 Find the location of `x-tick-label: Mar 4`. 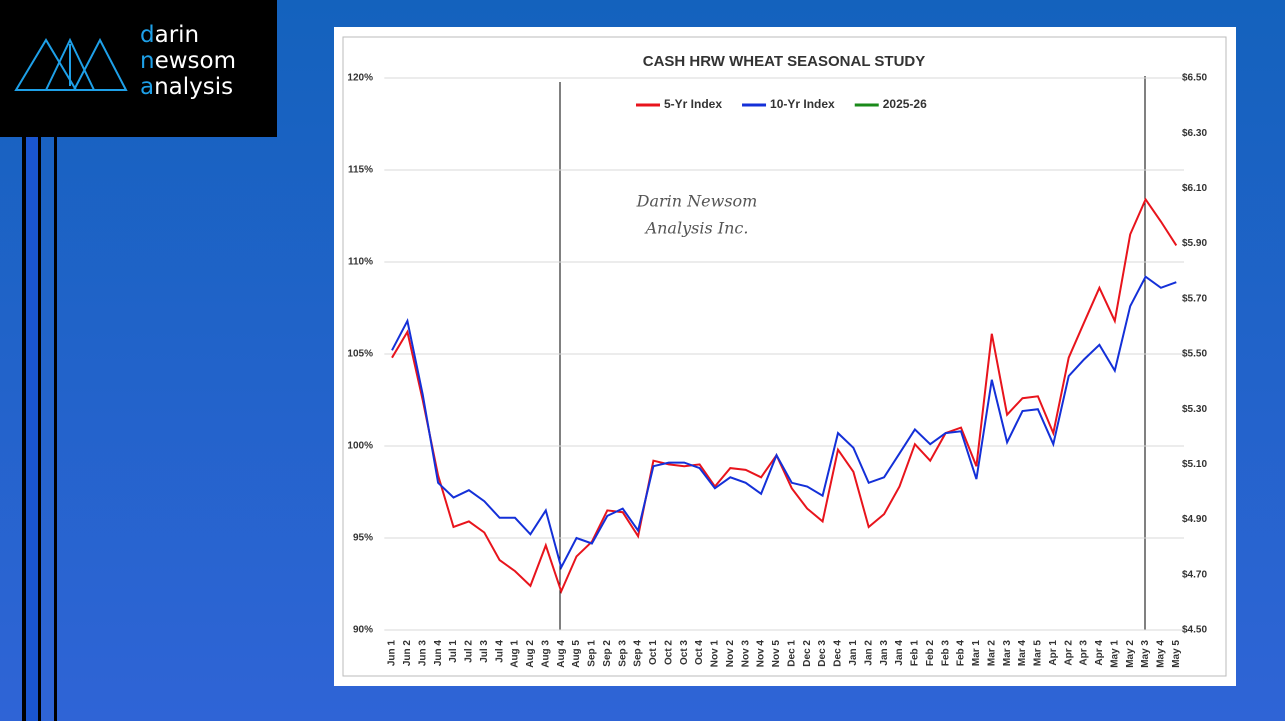

x-tick-label: Mar 4 is located at coordinates (1022, 653).